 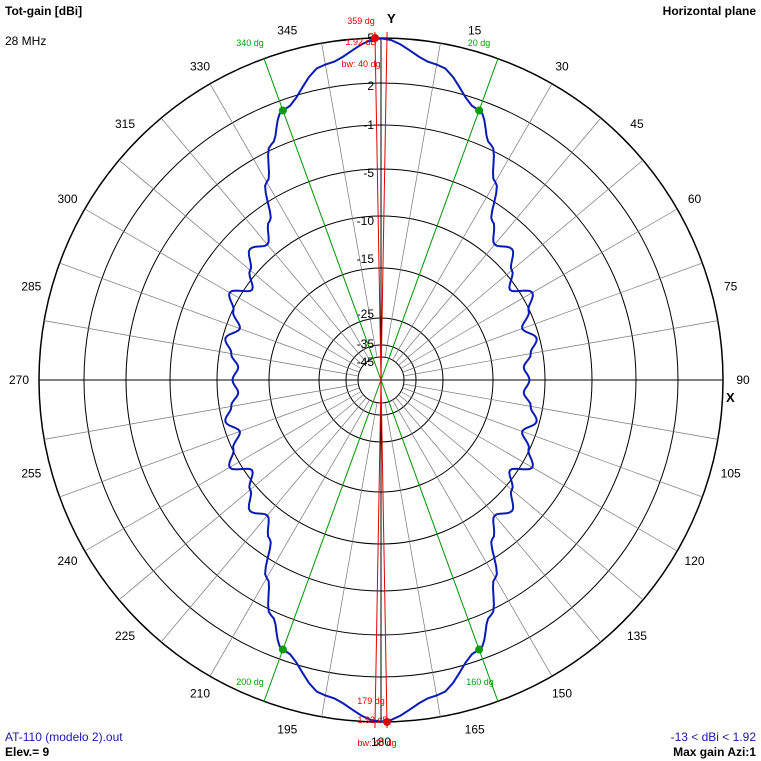 I want to click on elevation-label: Elev.= 9, so click(x=27, y=752).